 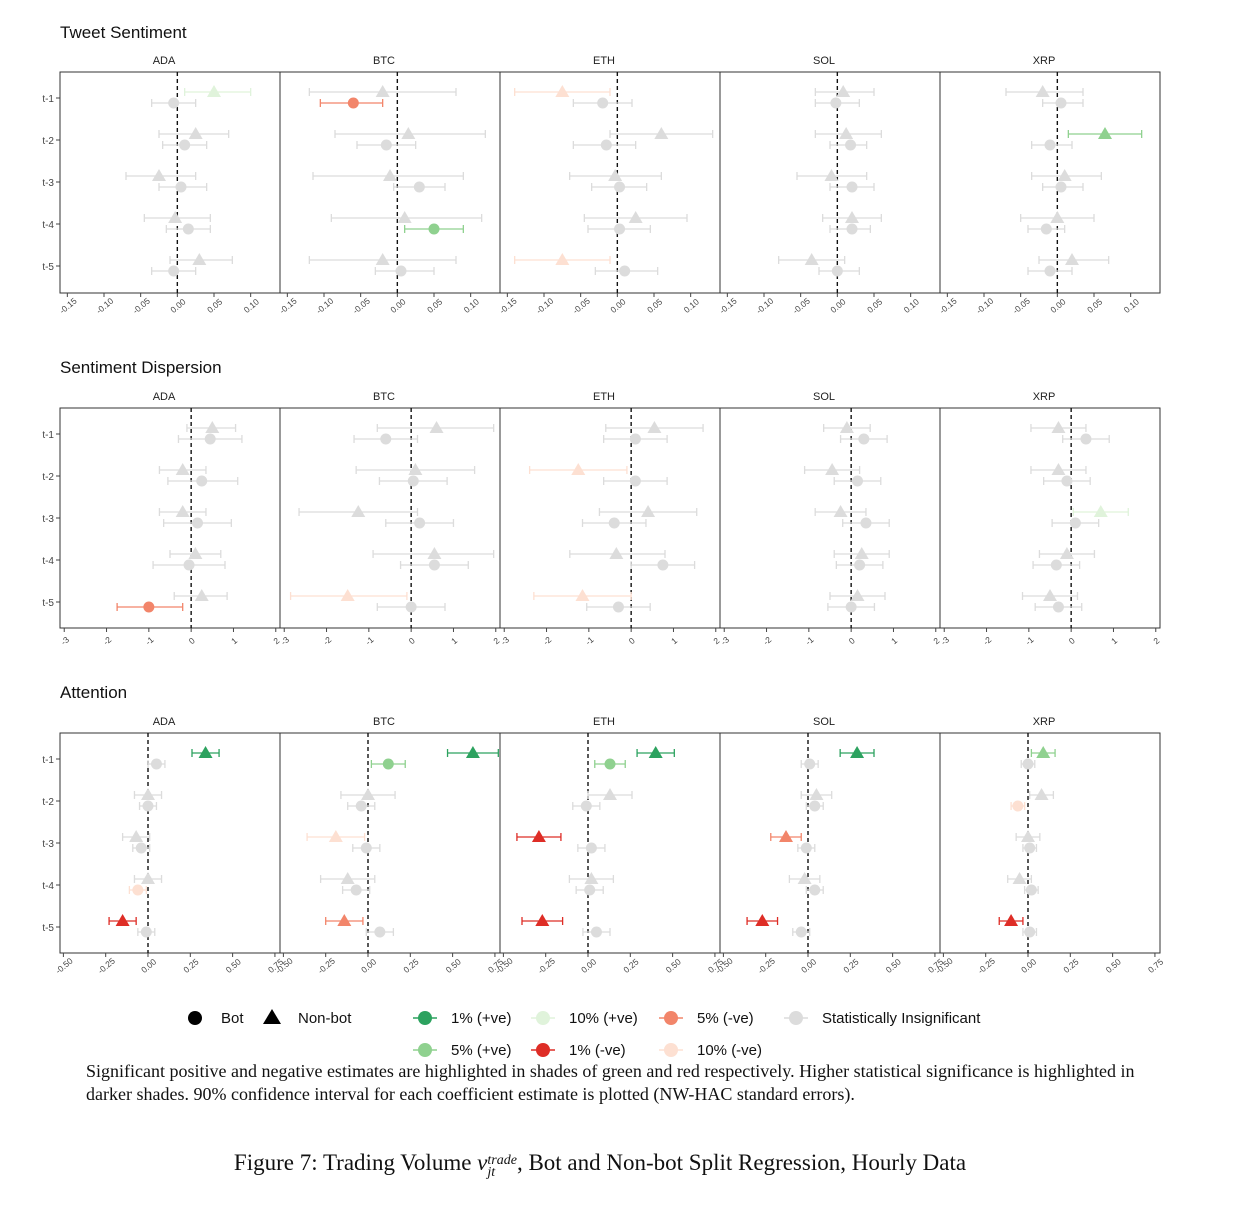 I want to click on x-tick-label: 0.10, so click(x=911, y=305).